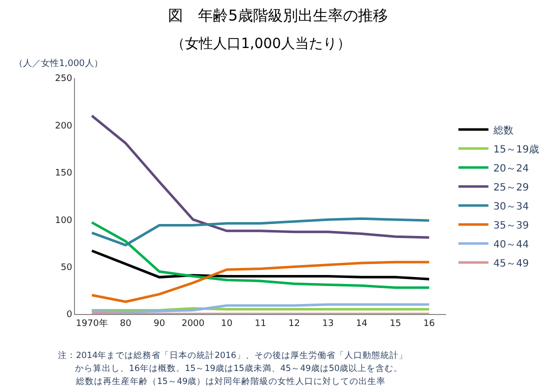 Image resolution: width=556 pixels, height=392 pixels. What do you see at coordinates (58, 63) in the screenshot?
I see `y-axis-title: （人／女性1,000人）` at bounding box center [58, 63].